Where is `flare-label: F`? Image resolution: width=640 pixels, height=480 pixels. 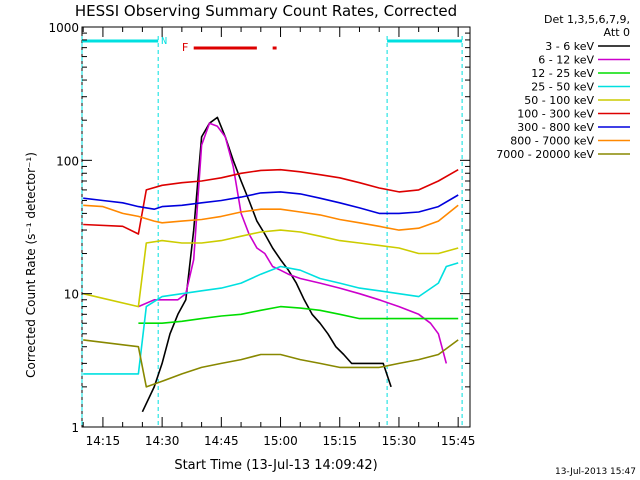 flare-label: F is located at coordinates (185, 47).